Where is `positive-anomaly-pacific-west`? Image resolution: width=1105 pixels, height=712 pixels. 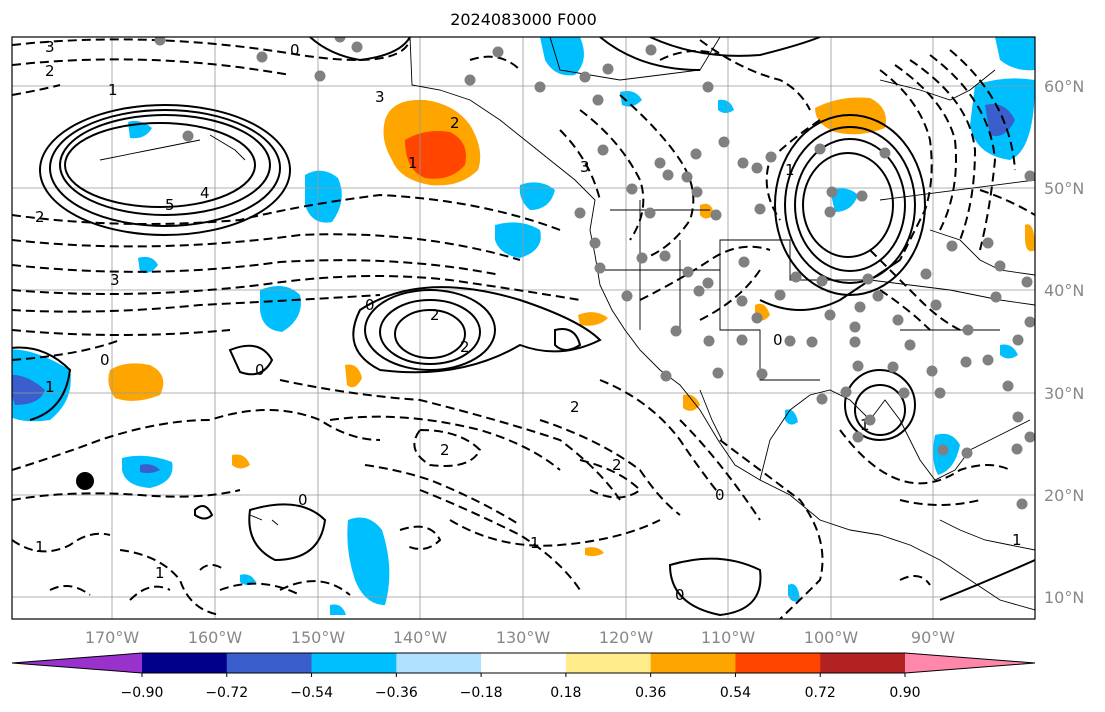
positive-anomaly-pacific-west is located at coordinates (136, 382).